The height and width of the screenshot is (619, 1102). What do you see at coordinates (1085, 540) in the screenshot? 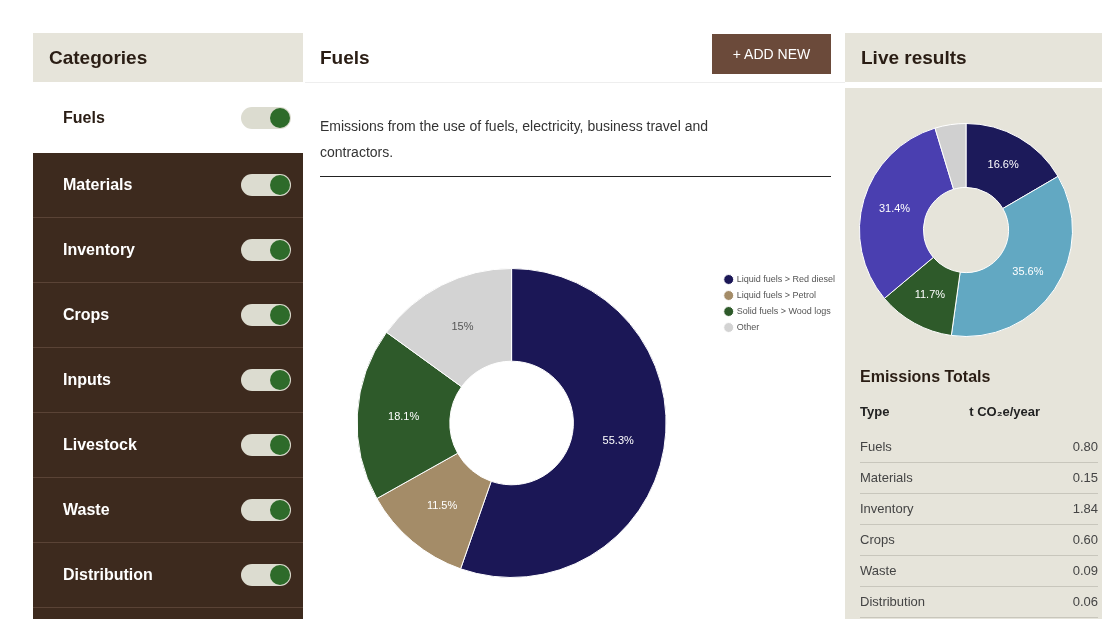
I see `text: 0.60` at bounding box center [1085, 540].